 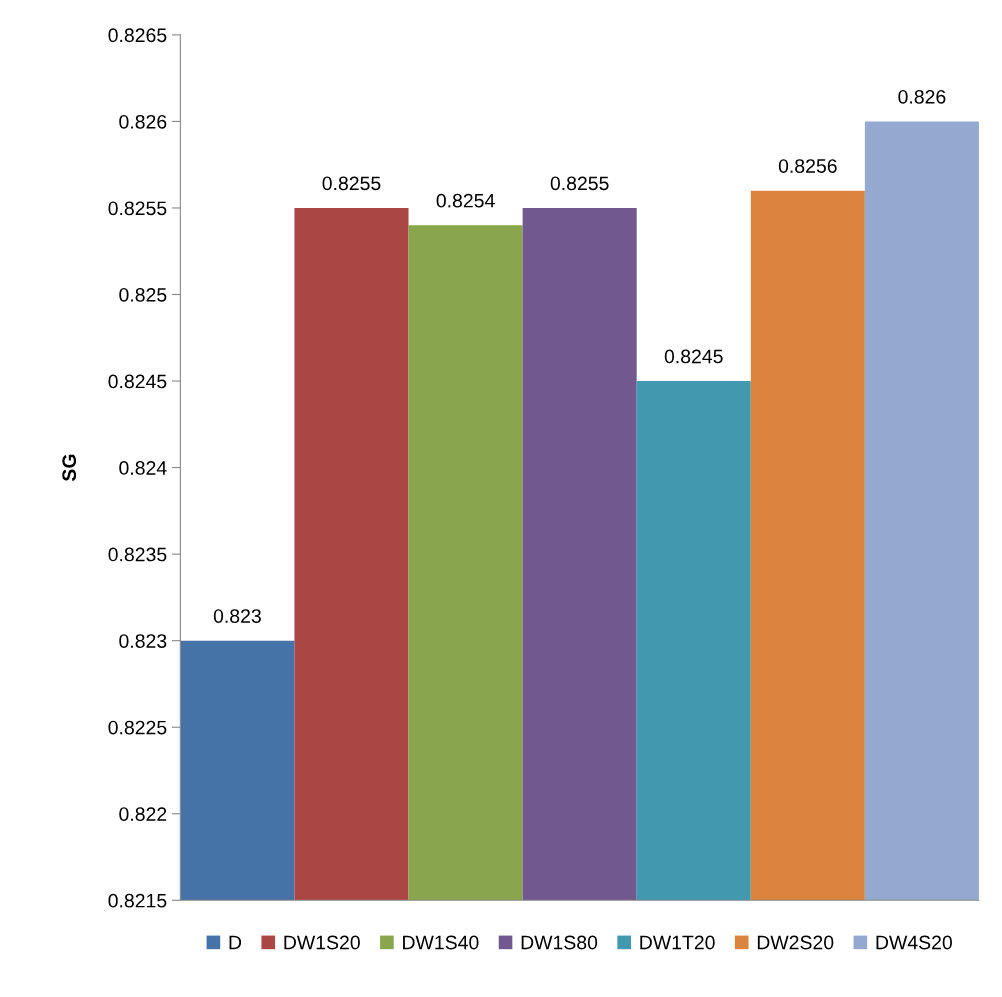 I want to click on y-tick-label: 0.8225, so click(x=137, y=727).